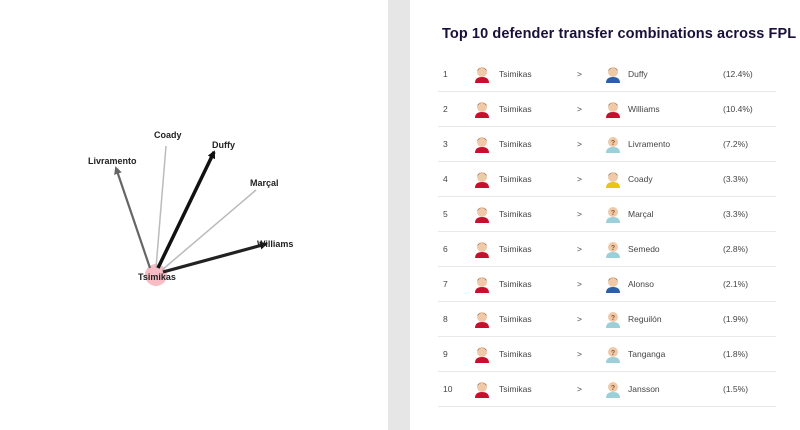 The image size is (800, 430). Describe the element at coordinates (264, 183) in the screenshot. I see `node-label-marcal: Marçal` at that location.